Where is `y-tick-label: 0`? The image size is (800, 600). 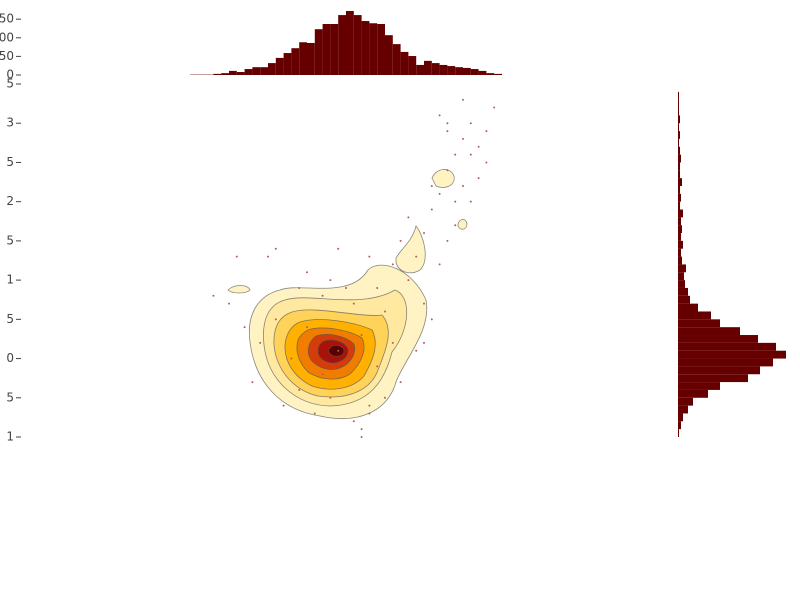
y-tick-label: 0 is located at coordinates (10, 358).